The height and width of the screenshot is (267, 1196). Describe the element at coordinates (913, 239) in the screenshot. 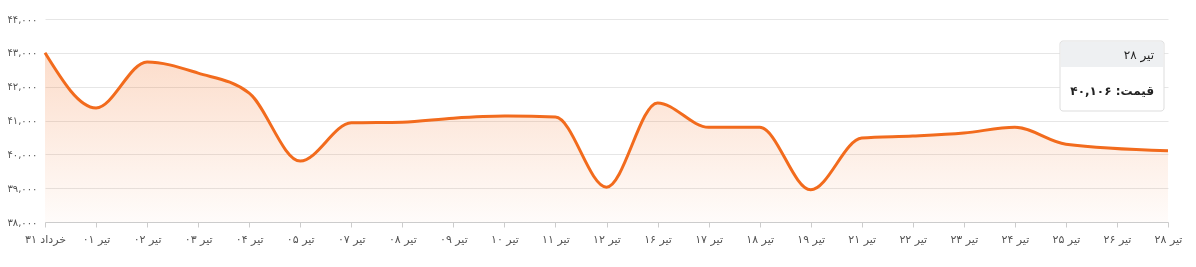

I see `x-tick-label: تیر ۲۲` at that location.